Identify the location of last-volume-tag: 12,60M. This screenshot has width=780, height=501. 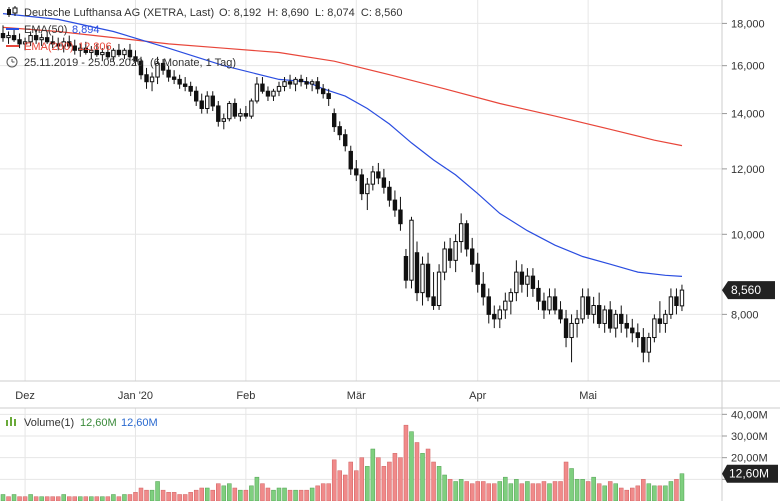
(750, 473).